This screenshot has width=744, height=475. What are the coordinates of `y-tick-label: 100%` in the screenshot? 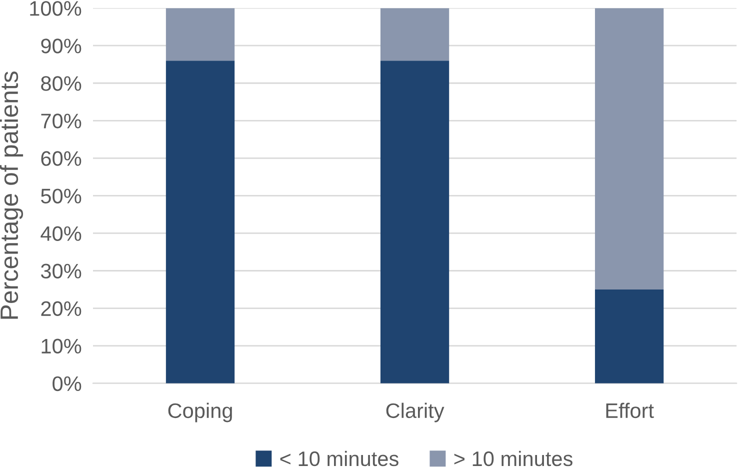 It's located at (56, 8).